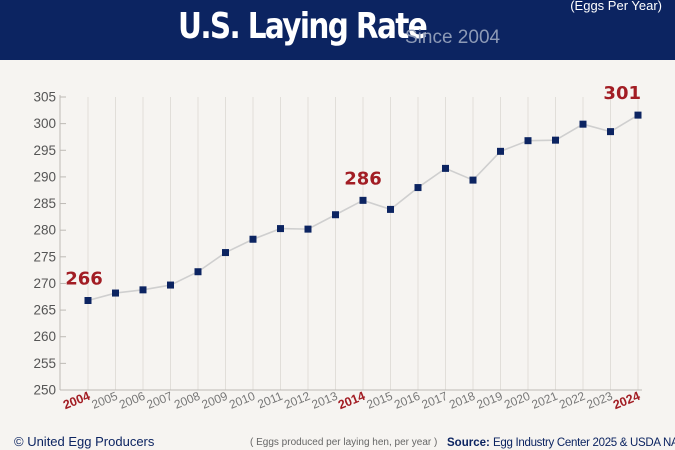  Describe the element at coordinates (170, 285) in the screenshot. I see `data-point-2007` at that location.